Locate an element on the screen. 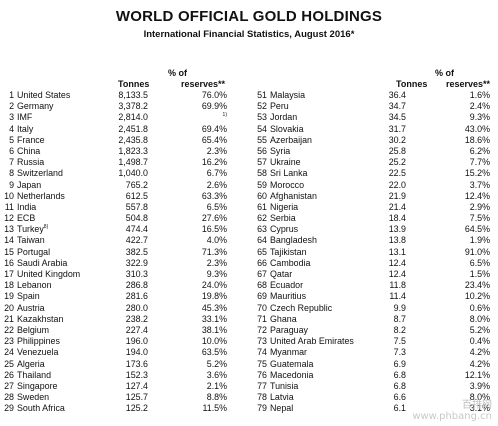 The image size is (498, 426). rank: 22 is located at coordinates (9, 329).